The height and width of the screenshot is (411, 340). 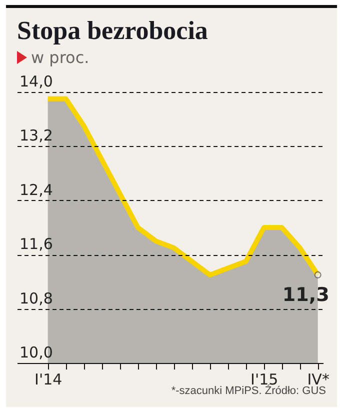 I want to click on data-label: 11,3, so click(x=306, y=295).